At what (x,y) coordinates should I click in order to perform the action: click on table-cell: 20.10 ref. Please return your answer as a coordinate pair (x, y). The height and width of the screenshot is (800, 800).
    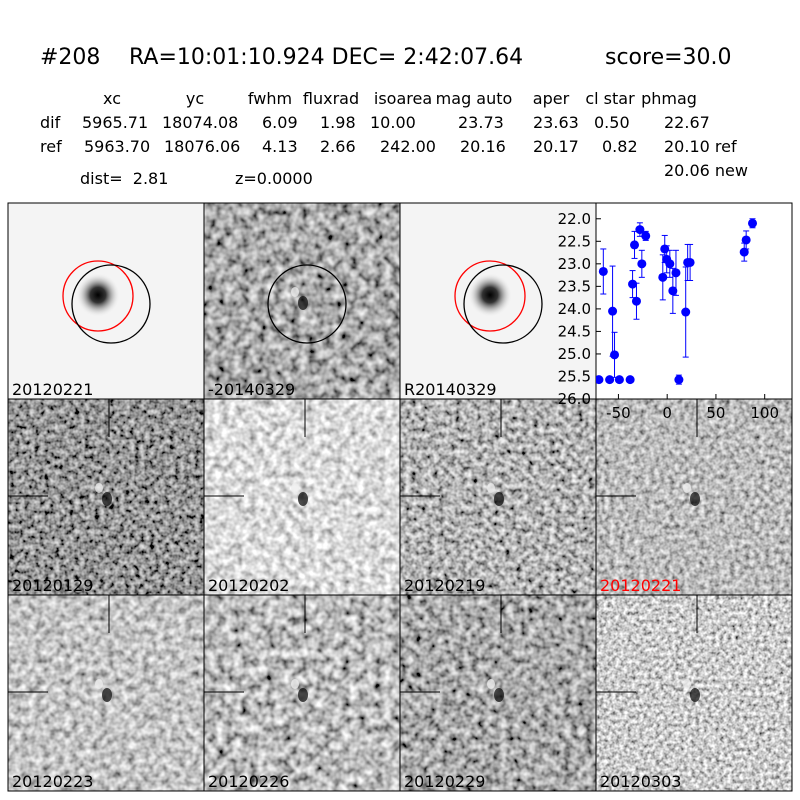
    Looking at the image, I should click on (700, 146).